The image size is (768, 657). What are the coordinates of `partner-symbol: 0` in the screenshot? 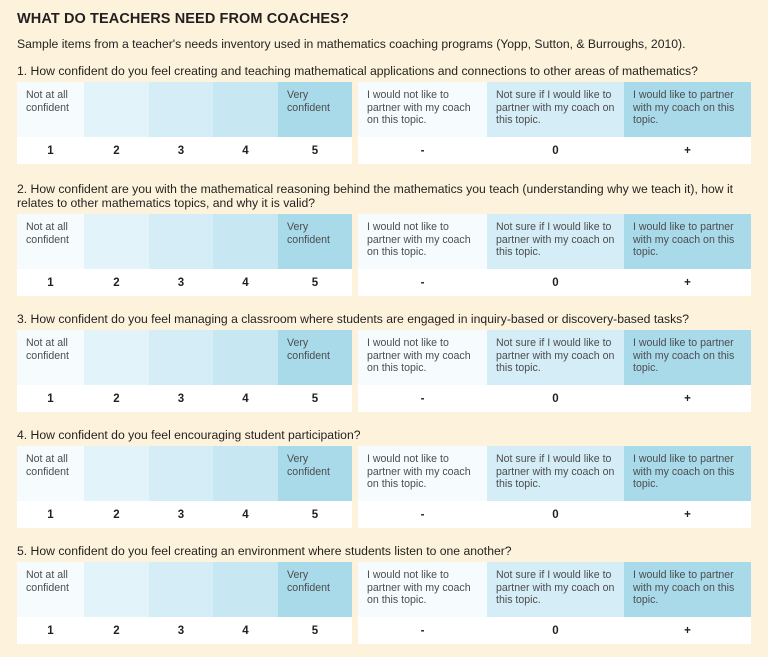 It's located at (555, 514).